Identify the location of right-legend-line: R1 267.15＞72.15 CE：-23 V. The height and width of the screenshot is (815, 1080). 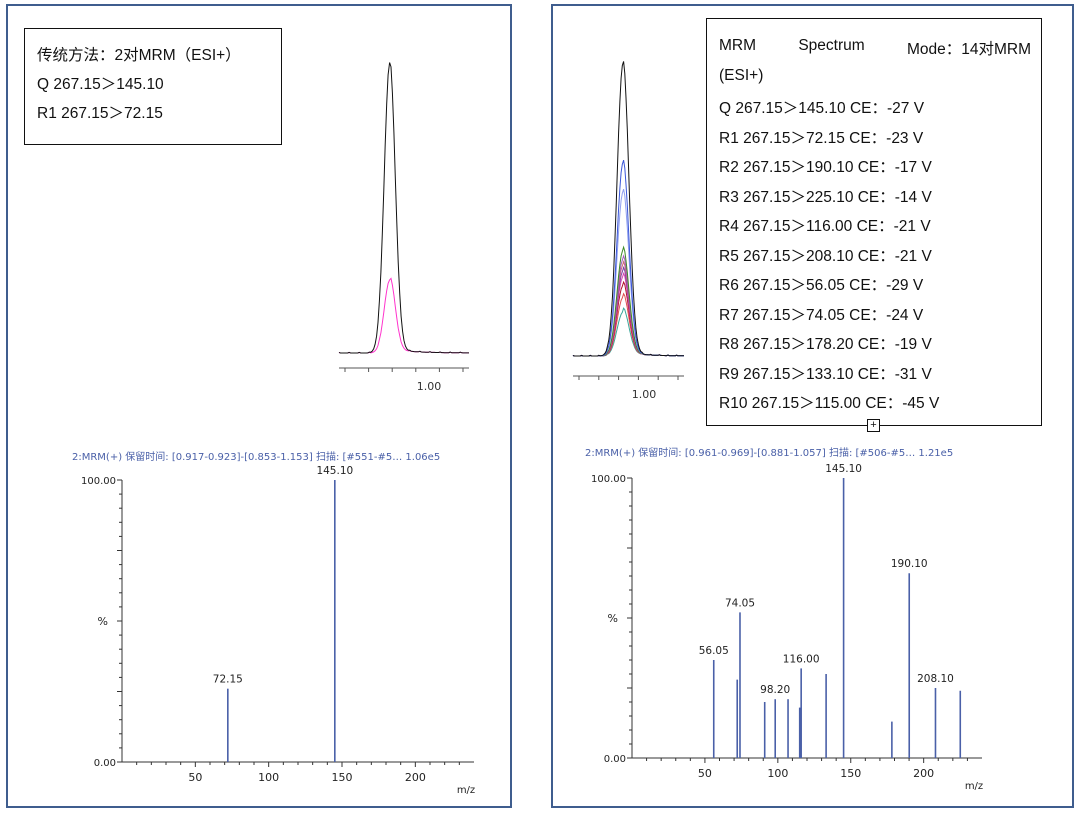
(821, 138).